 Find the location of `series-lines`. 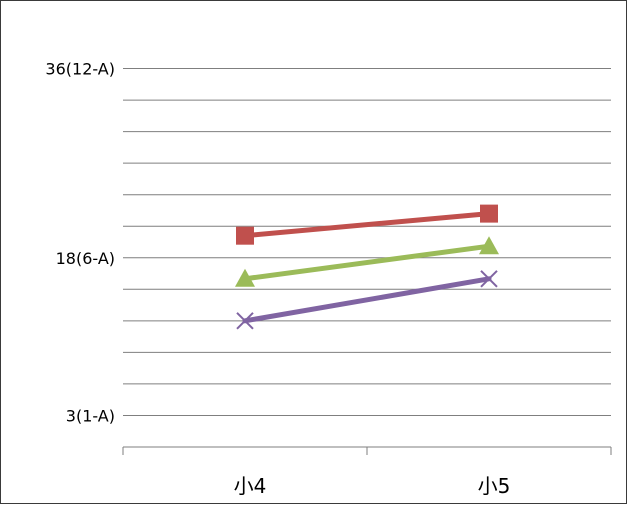

series-lines is located at coordinates (367, 267).